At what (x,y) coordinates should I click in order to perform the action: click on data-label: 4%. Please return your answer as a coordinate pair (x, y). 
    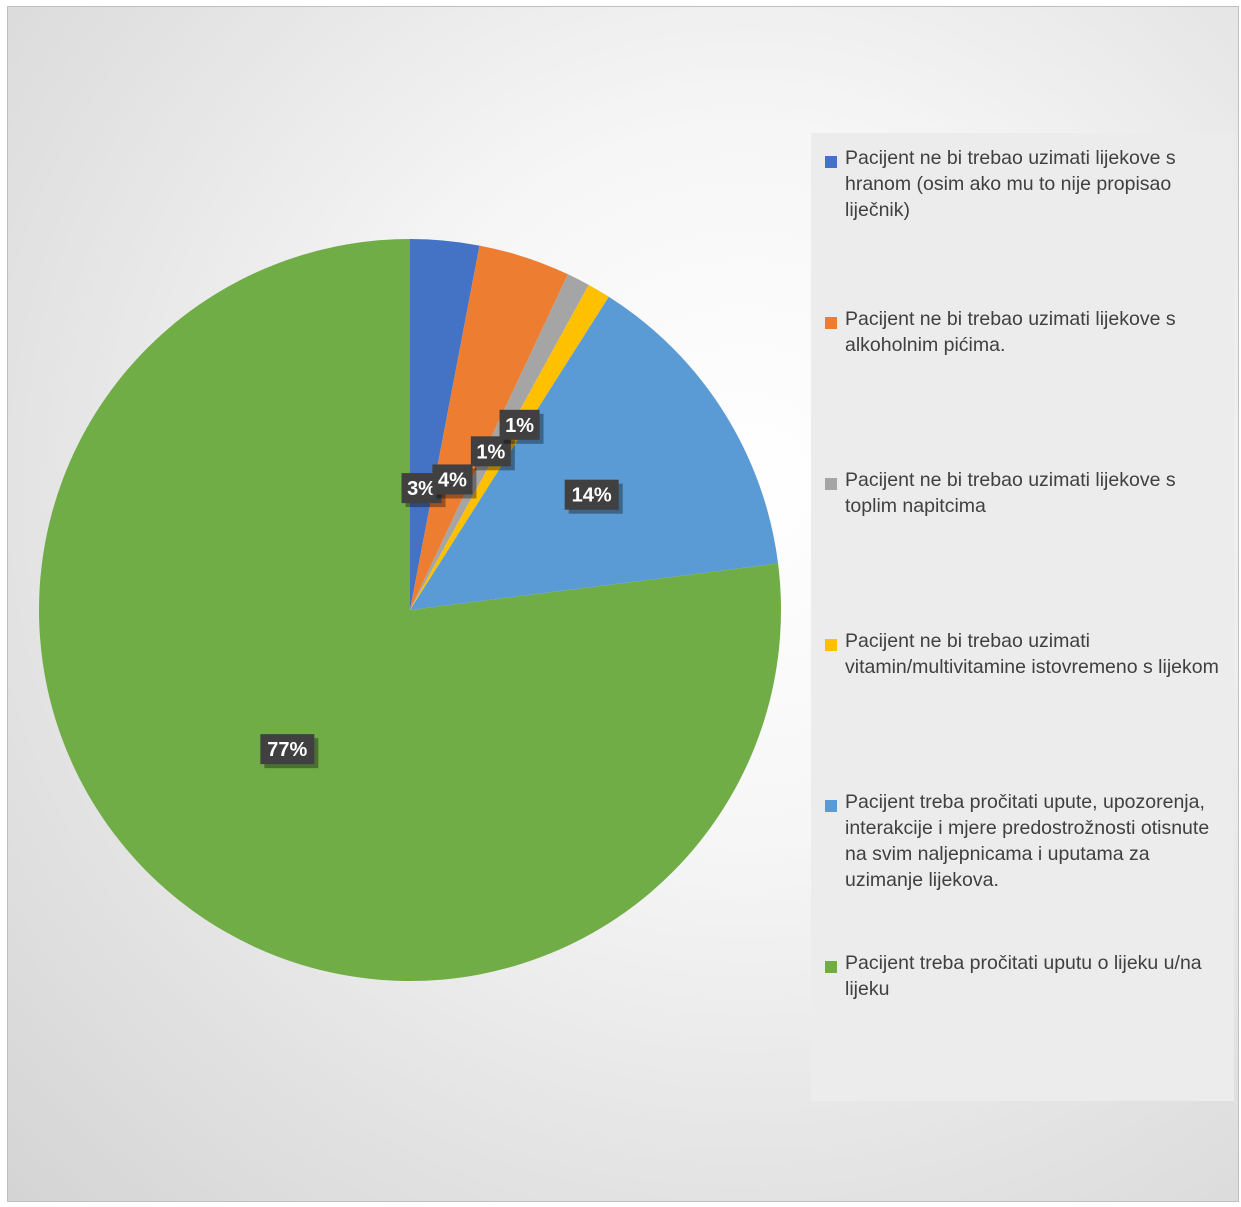
    Looking at the image, I should click on (454, 481).